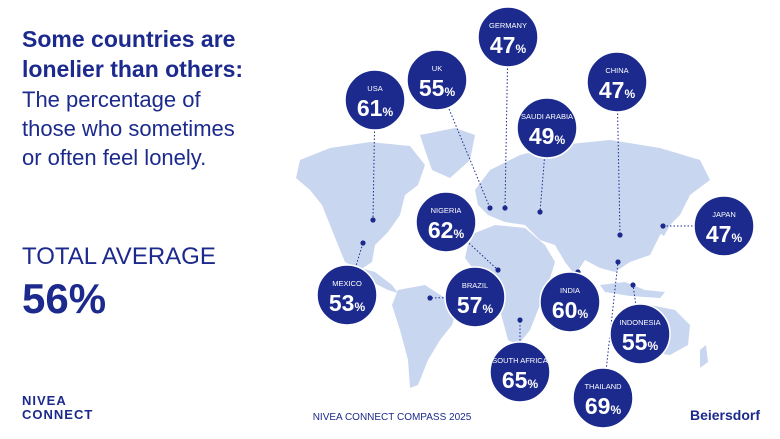 The image size is (780, 439). What do you see at coordinates (128, 128) in the screenshot?
I see `subtitle-line: those who sometimes` at bounding box center [128, 128].